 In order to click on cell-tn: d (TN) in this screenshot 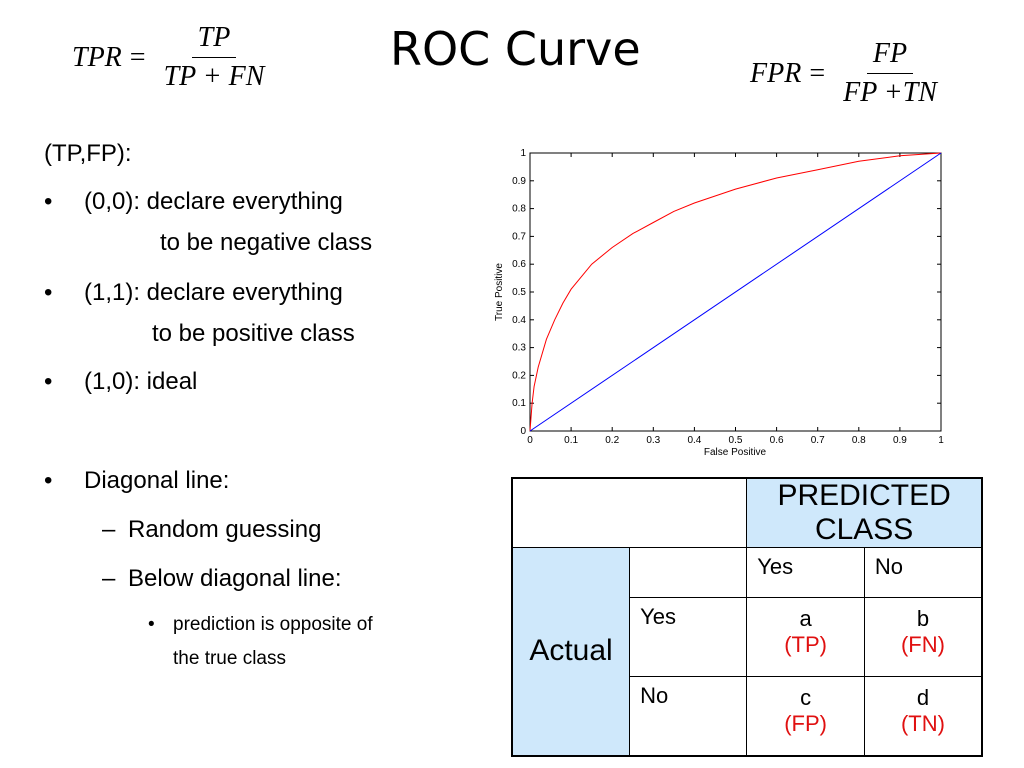, I will do `click(923, 716)`.